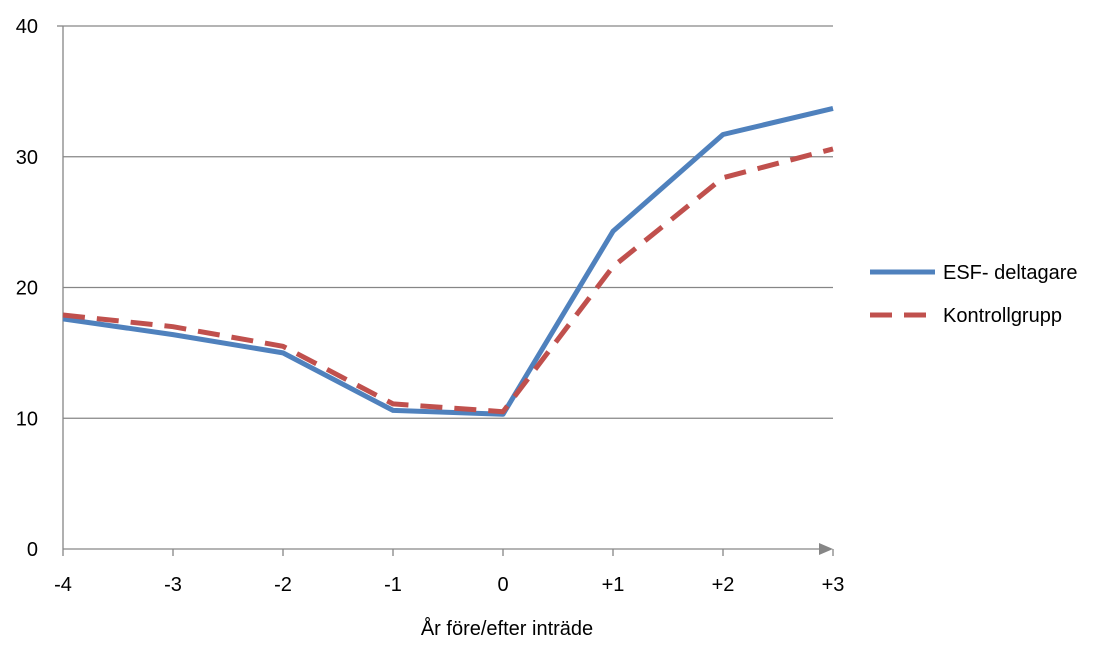 The width and height of the screenshot is (1097, 657). What do you see at coordinates (63, 585) in the screenshot?
I see `x-tick-label: -4` at bounding box center [63, 585].